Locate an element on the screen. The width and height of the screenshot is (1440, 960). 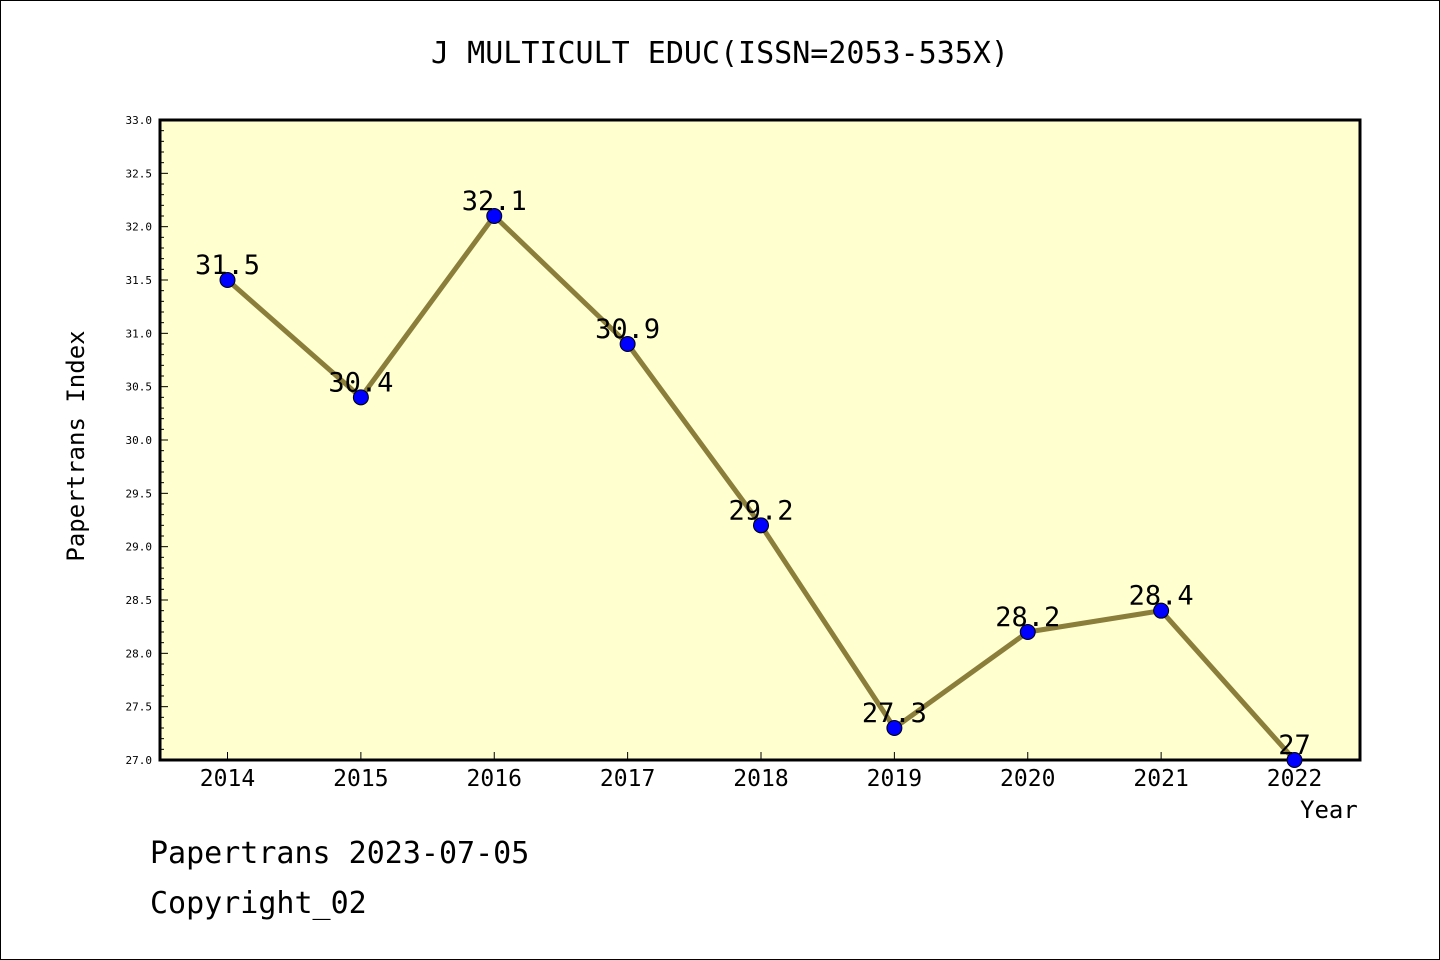
y-tick-label: 31.5 is located at coordinates (139, 280).